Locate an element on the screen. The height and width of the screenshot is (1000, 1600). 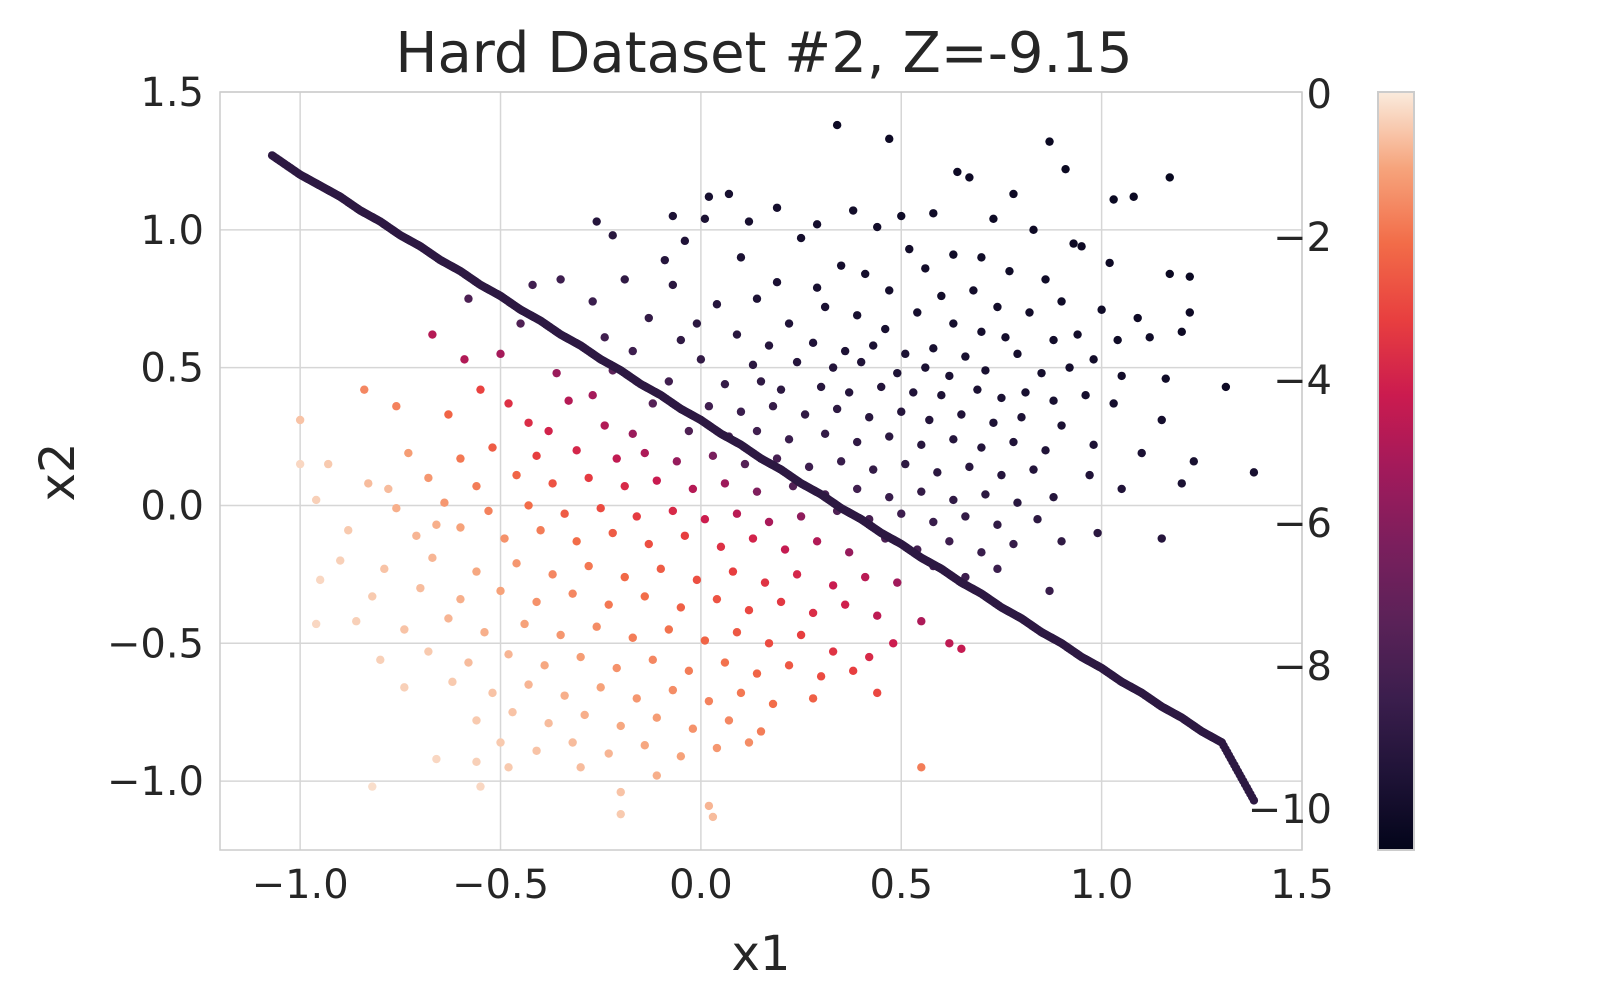
x-tick-label: −1.0 is located at coordinates (300, 885).